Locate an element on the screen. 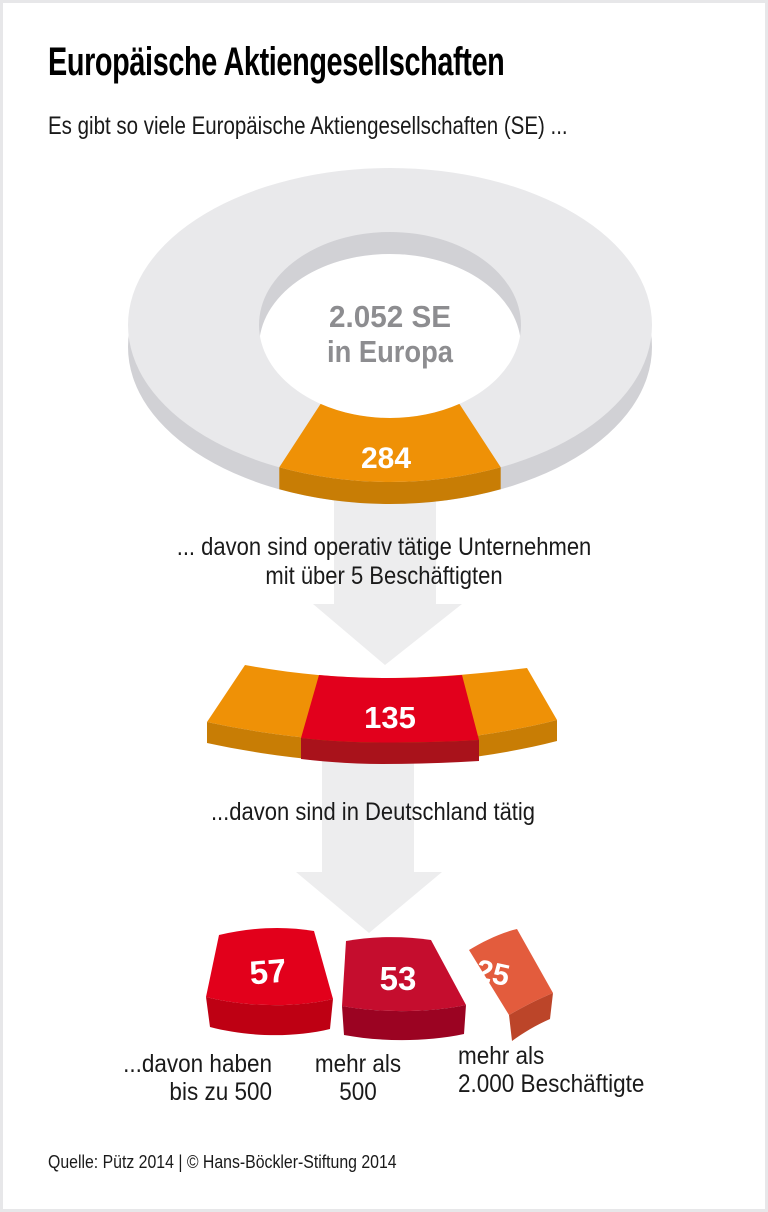 The image size is (768, 1212). donut-segment-value: 284 is located at coordinates (386, 458).